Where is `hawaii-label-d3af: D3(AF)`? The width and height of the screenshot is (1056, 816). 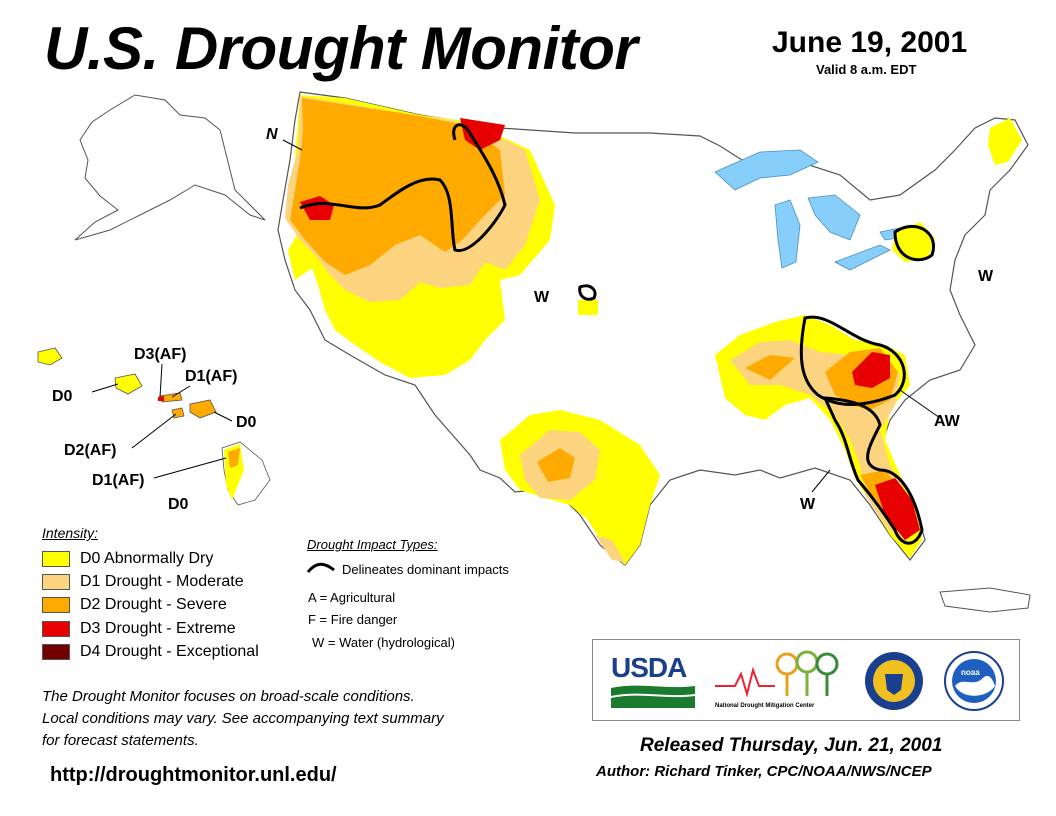 hawaii-label-d3af: D3(AF) is located at coordinates (160, 354).